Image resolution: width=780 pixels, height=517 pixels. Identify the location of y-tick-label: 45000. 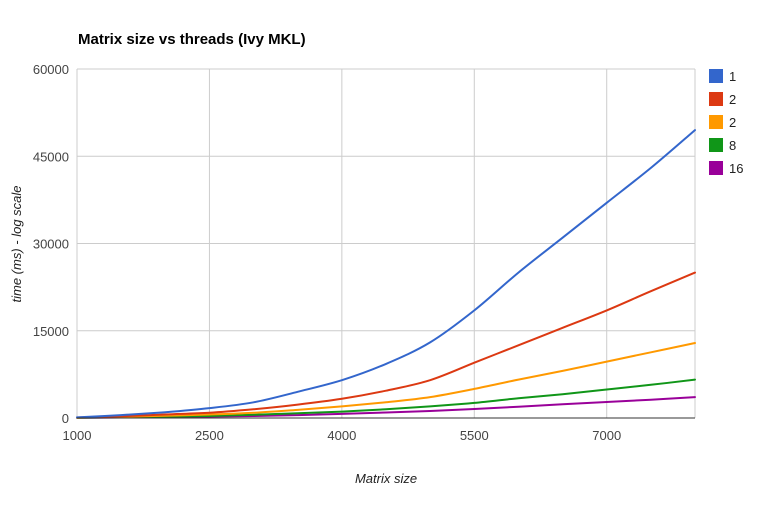
(51, 156).